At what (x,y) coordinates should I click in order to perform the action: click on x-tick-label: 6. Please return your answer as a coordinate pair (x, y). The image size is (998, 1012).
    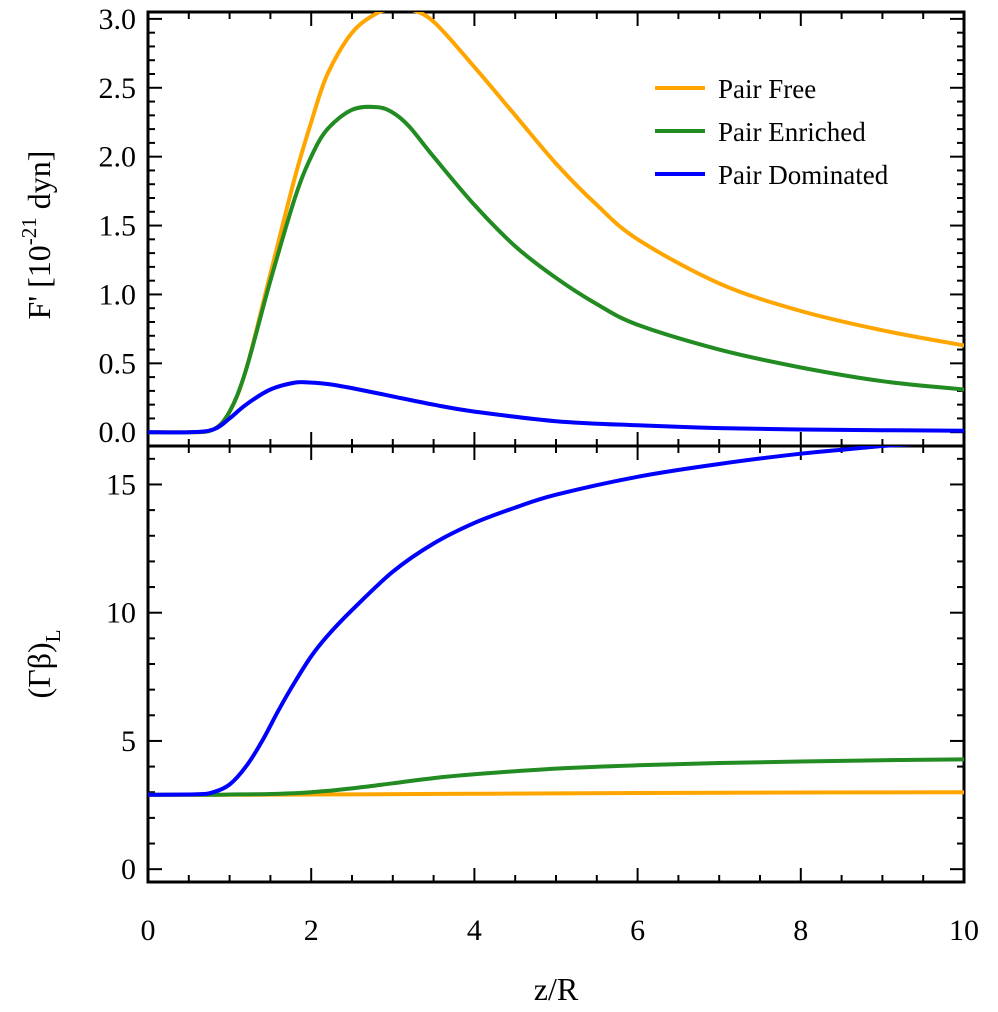
    Looking at the image, I should click on (637, 930).